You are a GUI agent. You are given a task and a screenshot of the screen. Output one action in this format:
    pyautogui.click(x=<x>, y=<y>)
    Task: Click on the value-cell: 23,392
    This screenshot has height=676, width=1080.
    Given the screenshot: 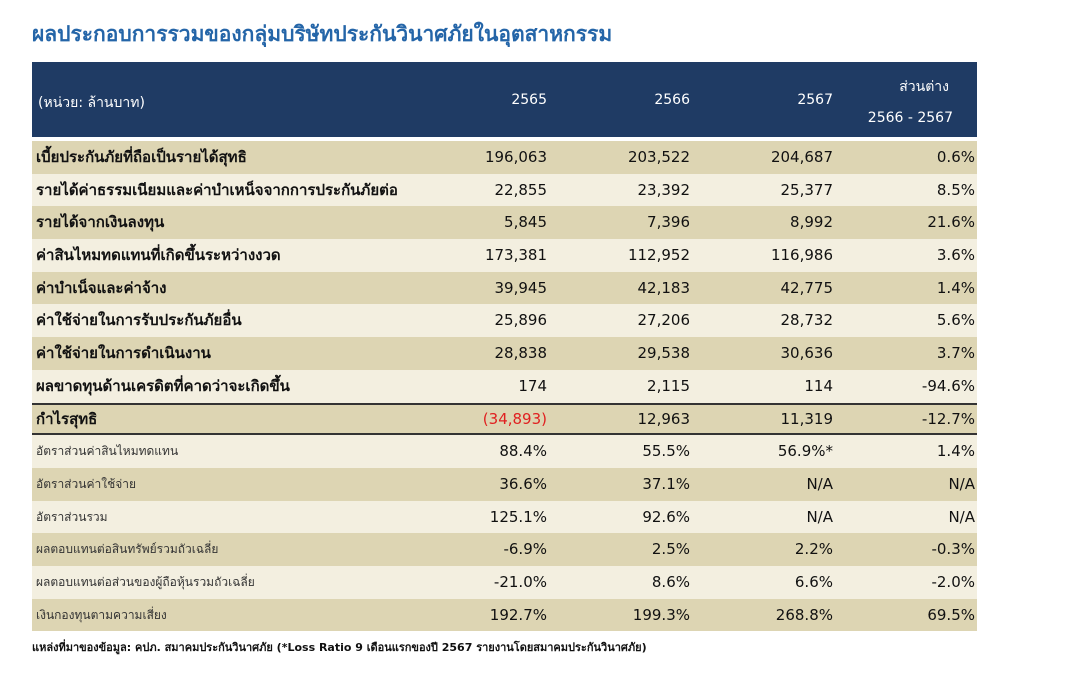 What is the action you would take?
    pyautogui.click(x=664, y=189)
    